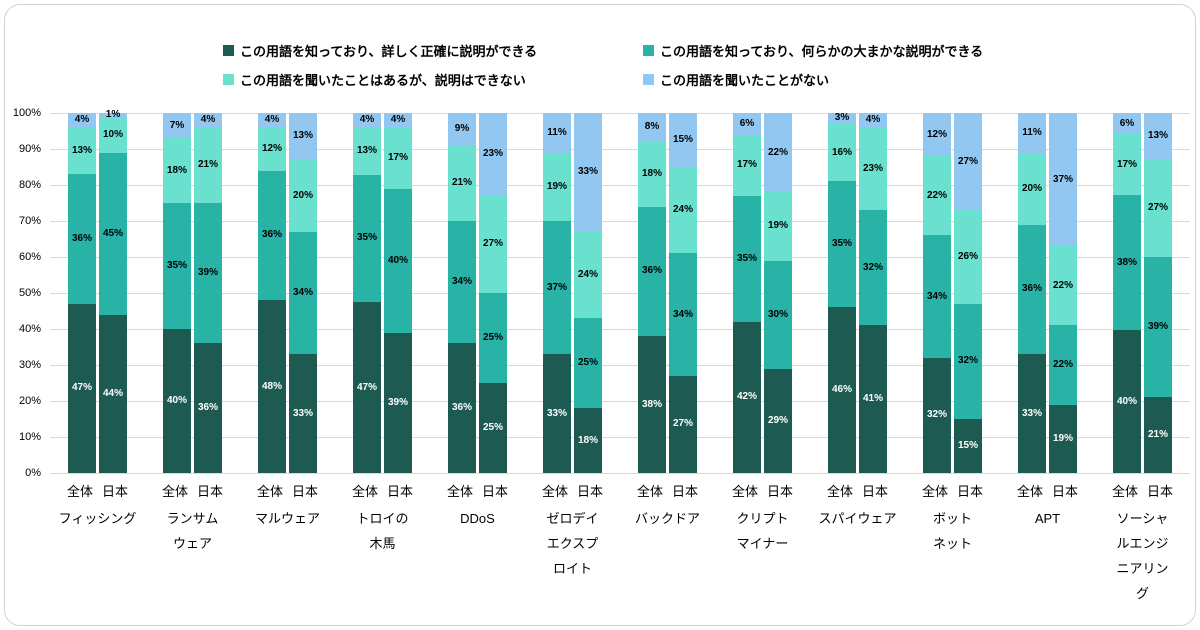 The image size is (1200, 630). I want to click on stacked-bar: 32% 34% 22% 12%, so click(937, 293).